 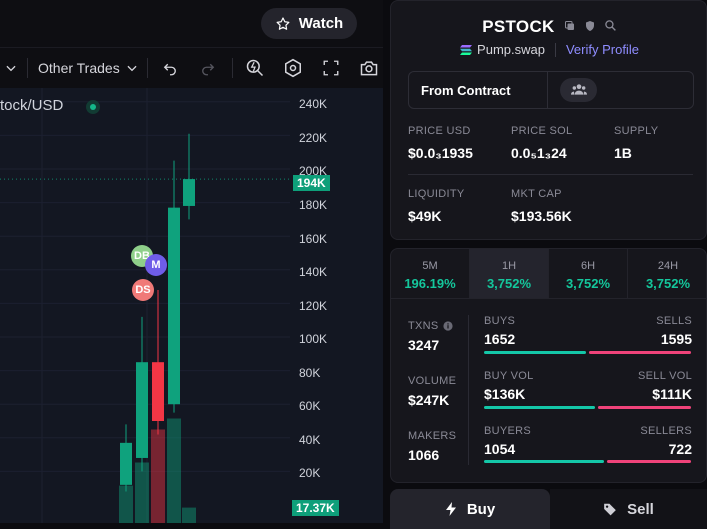 What do you see at coordinates (191, 68) in the screenshot?
I see `chart-toolbar: Other Trades` at bounding box center [191, 68].